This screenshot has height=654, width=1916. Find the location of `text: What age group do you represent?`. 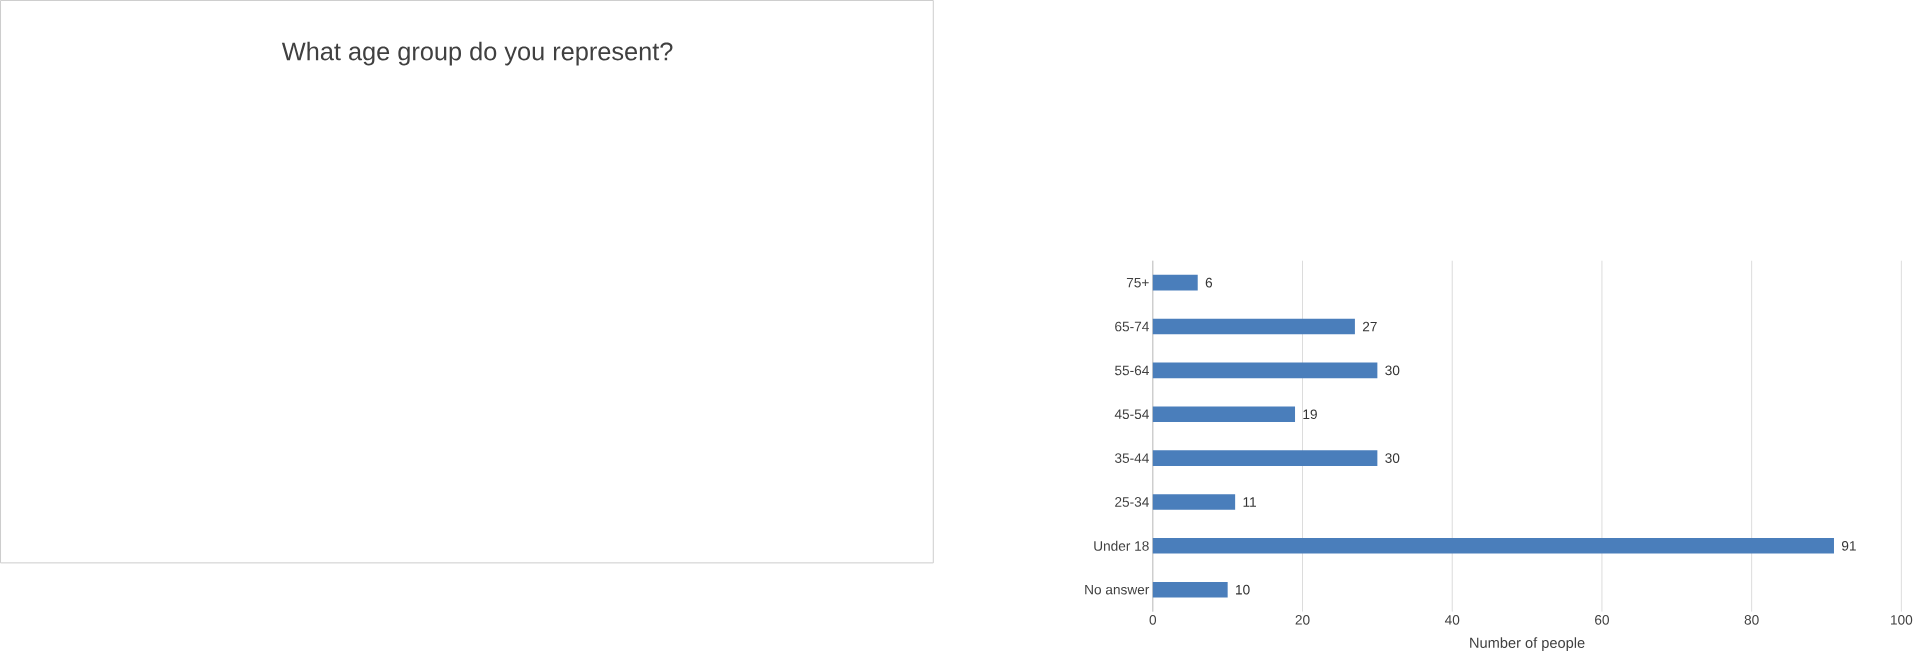

text: What age group do you represent? is located at coordinates (477, 53).